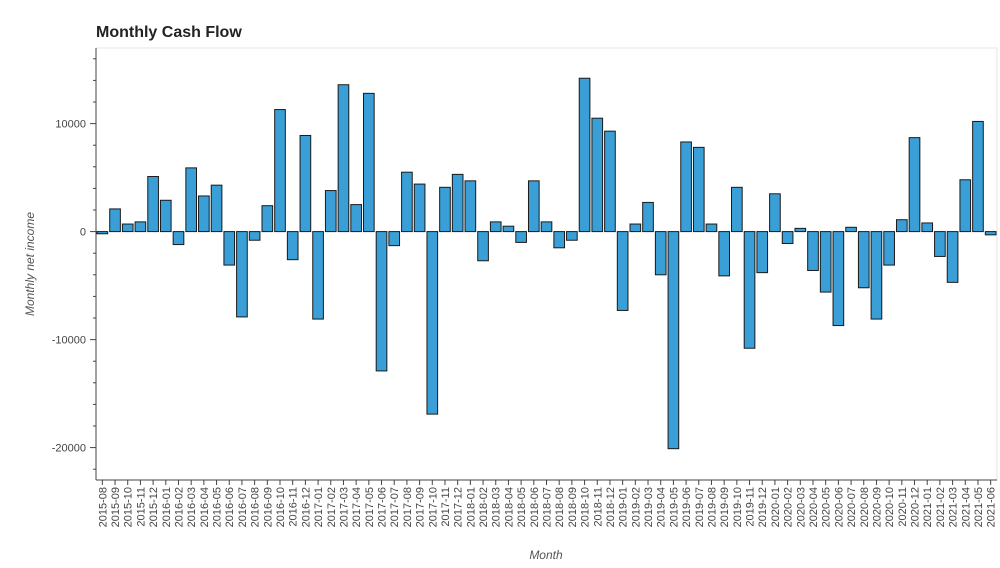 The image size is (1000, 568). Describe the element at coordinates (256, 507) in the screenshot. I see `x-tick-label: 2016-08` at that location.